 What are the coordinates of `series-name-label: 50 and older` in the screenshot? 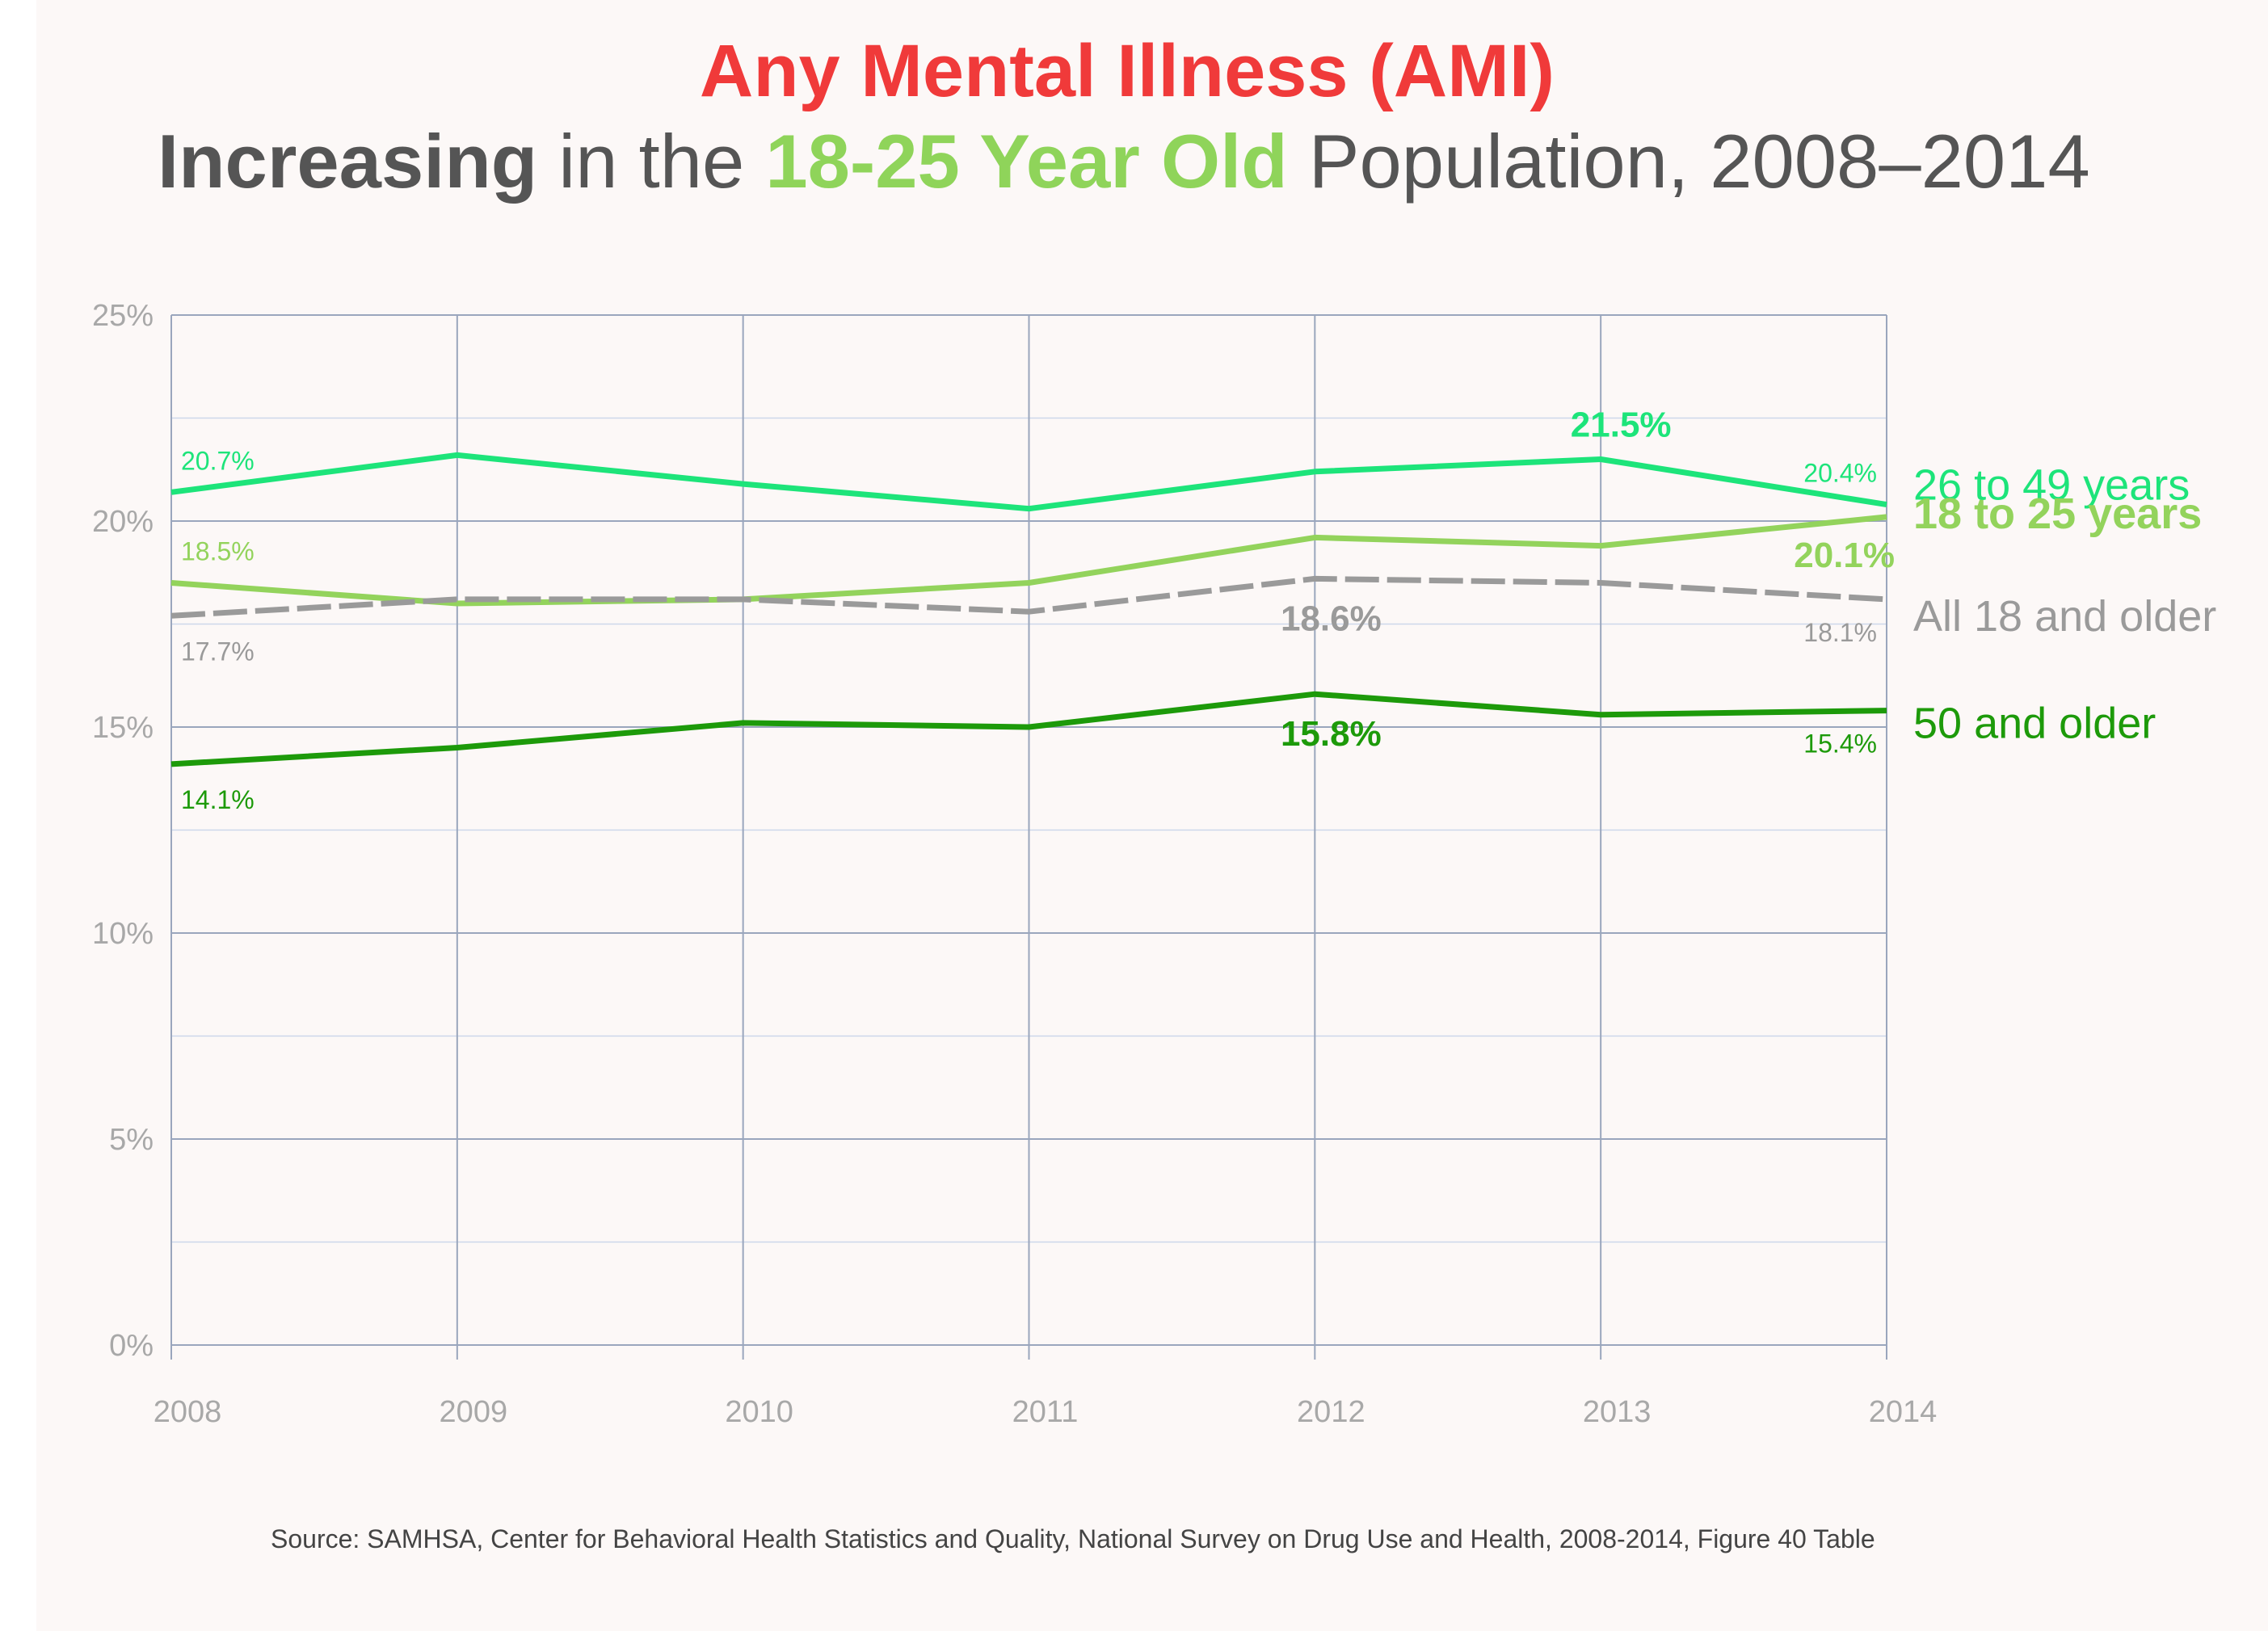 It's located at (2034, 724).